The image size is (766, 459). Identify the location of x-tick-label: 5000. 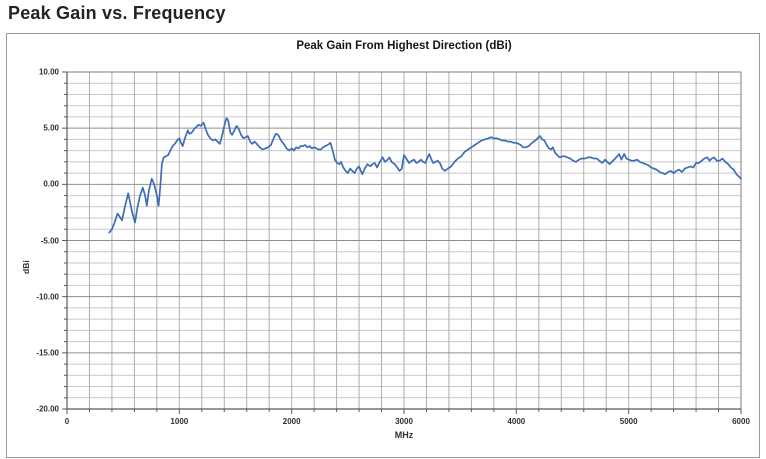
(628, 421).